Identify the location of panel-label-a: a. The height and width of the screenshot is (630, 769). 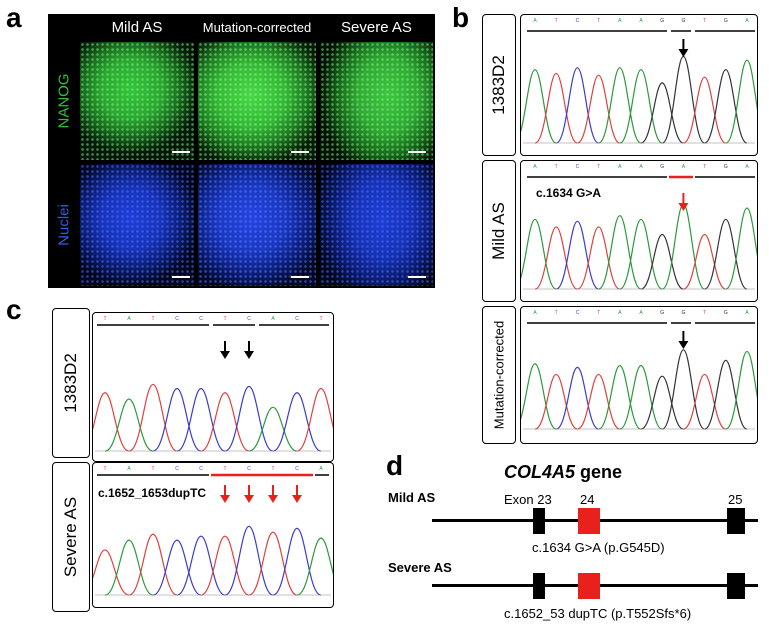
(14, 17).